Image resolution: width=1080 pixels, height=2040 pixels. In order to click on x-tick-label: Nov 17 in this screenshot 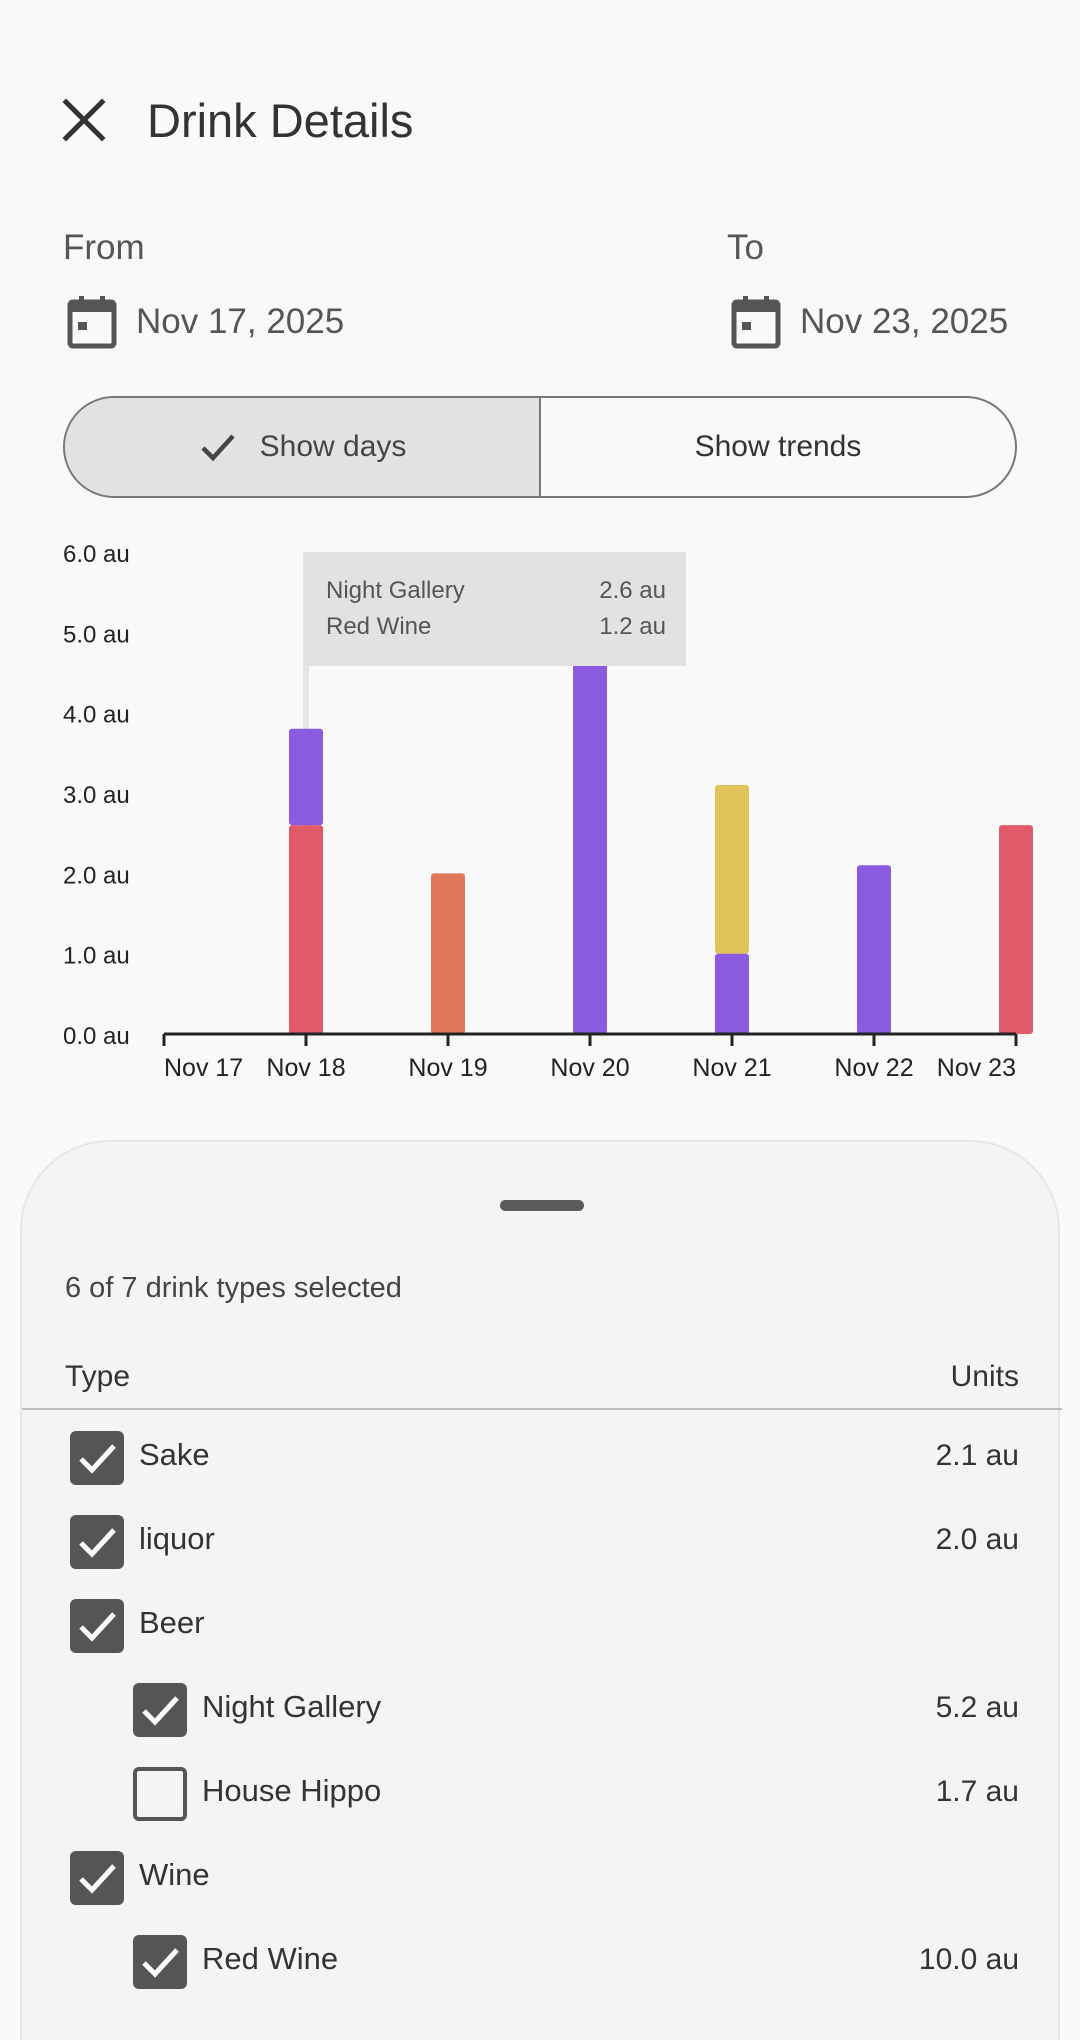, I will do `click(203, 1068)`.